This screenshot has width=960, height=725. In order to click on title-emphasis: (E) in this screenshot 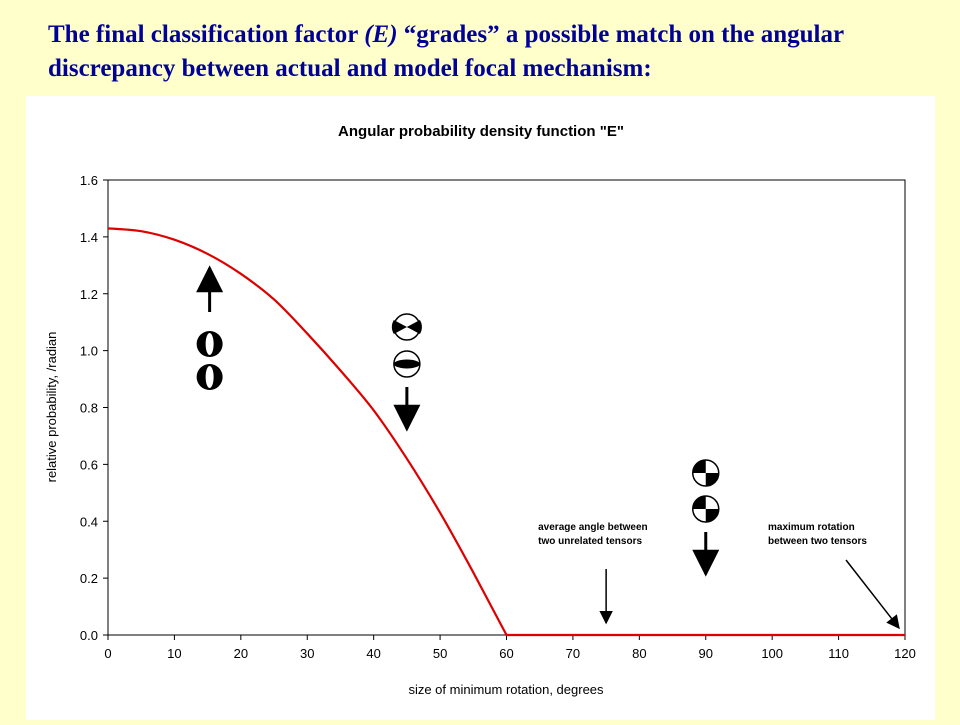, I will do `click(381, 34)`.